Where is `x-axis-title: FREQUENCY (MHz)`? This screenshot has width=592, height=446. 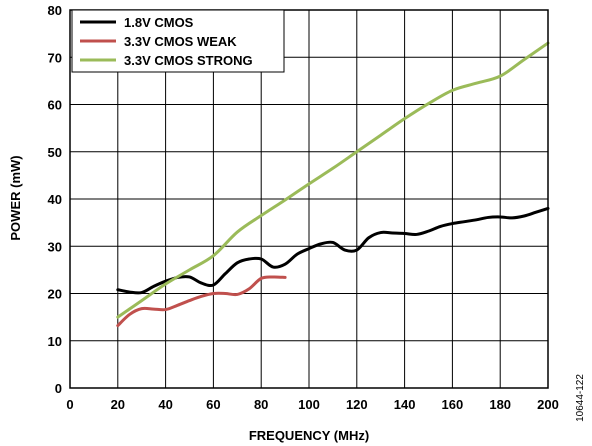 x-axis-title: FREQUENCY (MHz) is located at coordinates (309, 435).